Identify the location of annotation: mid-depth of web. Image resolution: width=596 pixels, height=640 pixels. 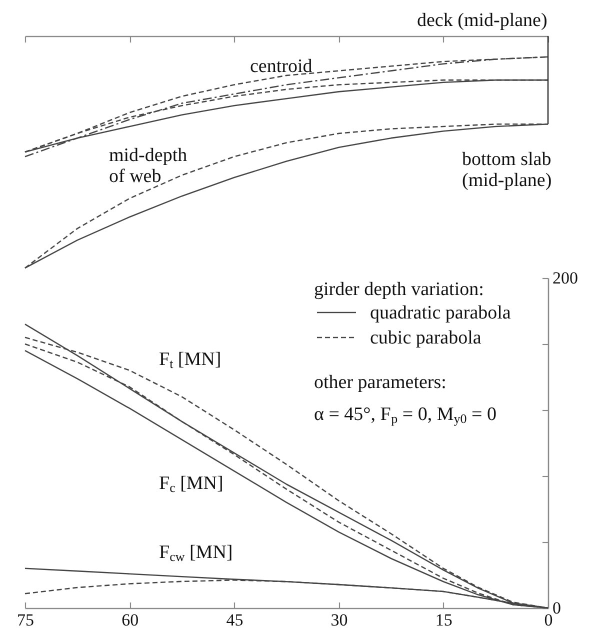
(148, 166).